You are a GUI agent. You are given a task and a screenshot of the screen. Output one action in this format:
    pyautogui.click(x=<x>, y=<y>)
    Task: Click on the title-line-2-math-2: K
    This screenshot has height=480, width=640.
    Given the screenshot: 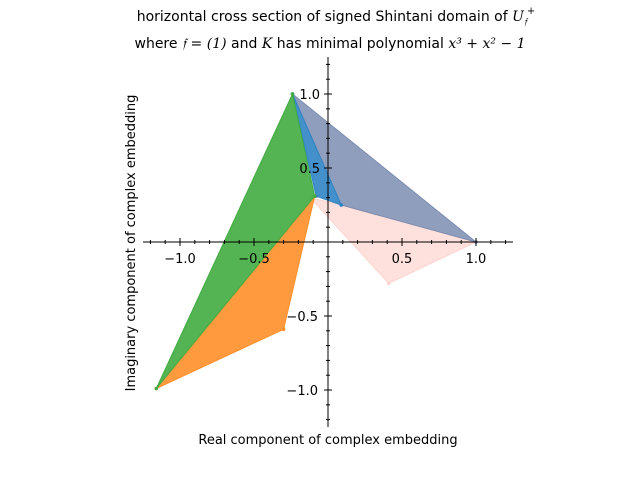 What is the action you would take?
    pyautogui.click(x=267, y=44)
    